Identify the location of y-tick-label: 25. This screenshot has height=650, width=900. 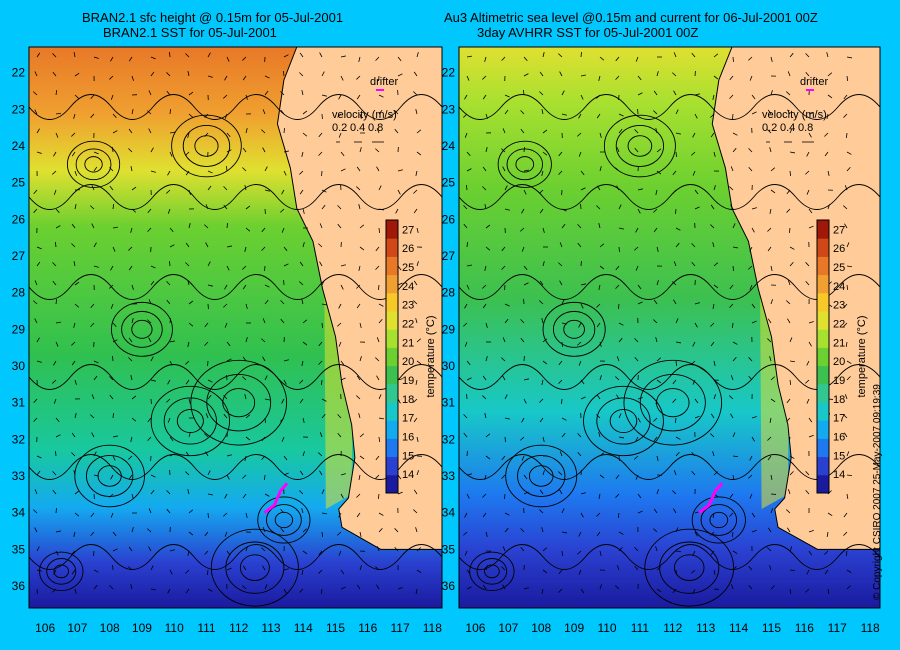
(19, 183).